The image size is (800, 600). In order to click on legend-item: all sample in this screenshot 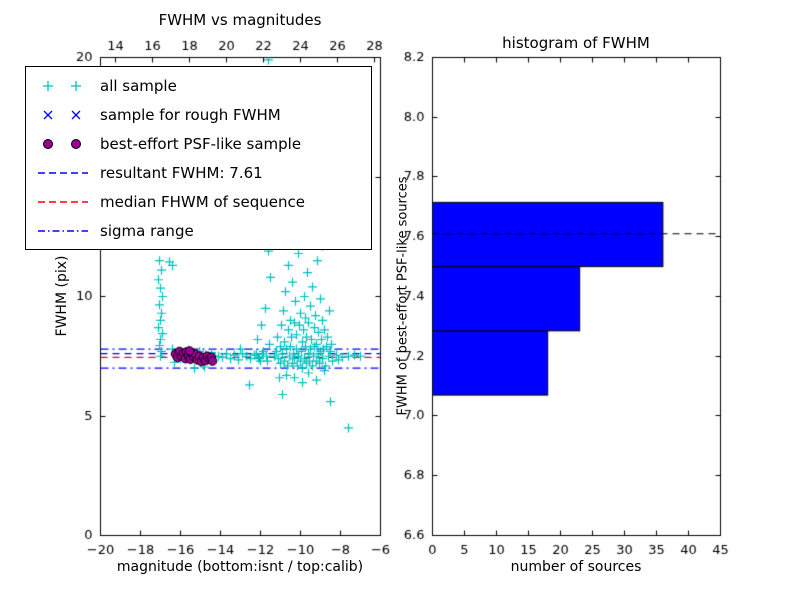, I will do `click(198, 85)`.